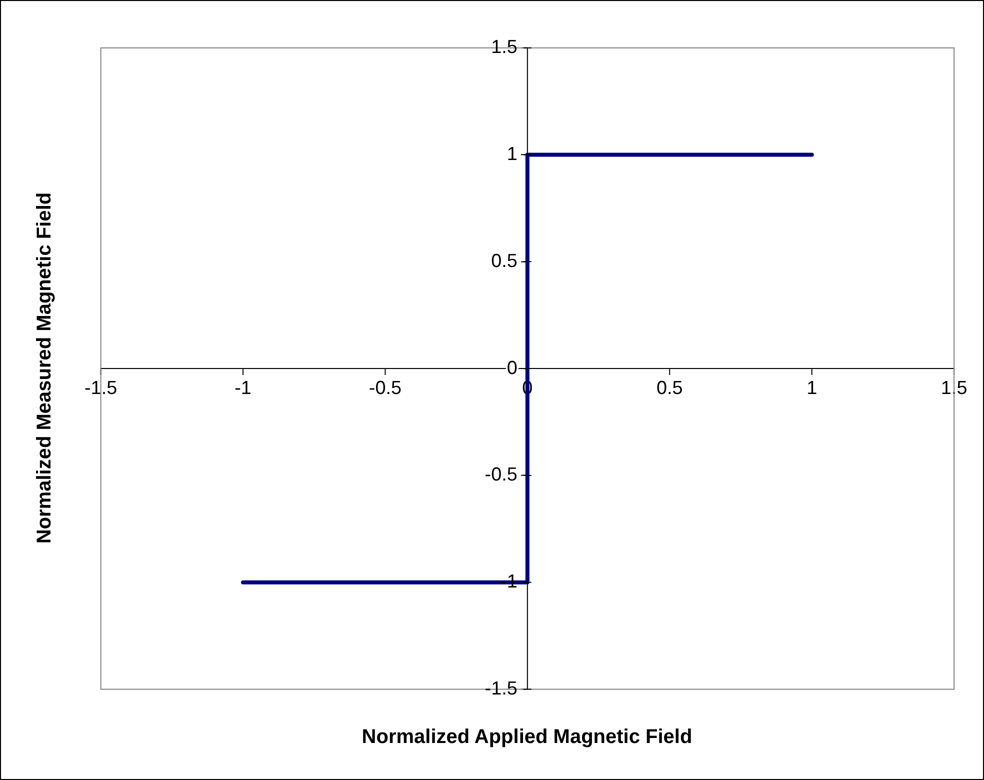  What do you see at coordinates (385, 389) in the screenshot?
I see `x-tick-label: -0.5` at bounding box center [385, 389].